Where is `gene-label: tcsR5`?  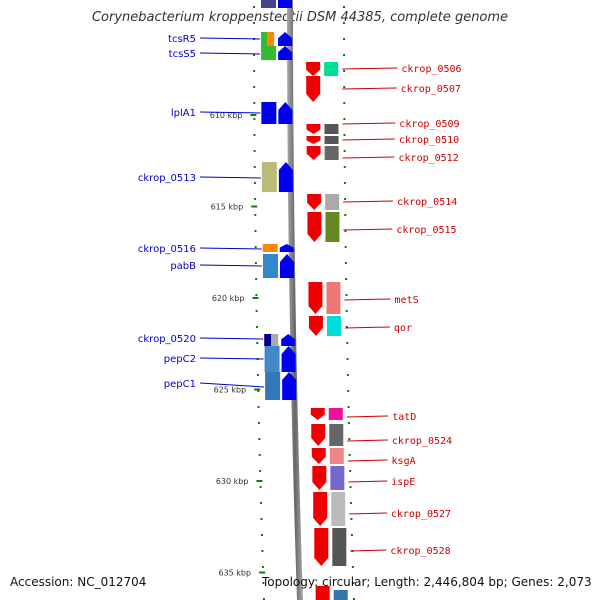 gene-label: tcsR5 is located at coordinates (182, 39).